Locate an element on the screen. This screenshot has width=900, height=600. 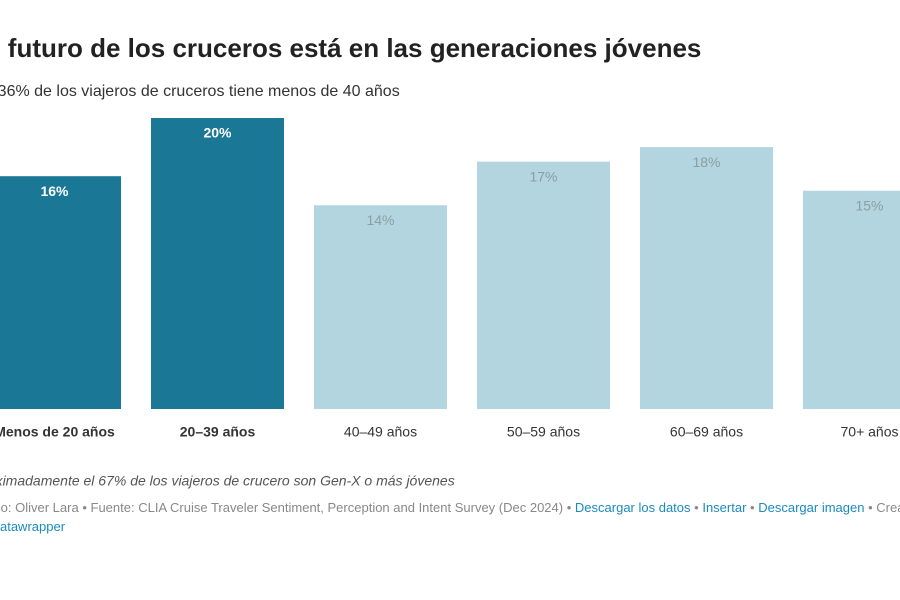
credit: Gráfico: Oliver Lara is located at coordinates (39, 507).